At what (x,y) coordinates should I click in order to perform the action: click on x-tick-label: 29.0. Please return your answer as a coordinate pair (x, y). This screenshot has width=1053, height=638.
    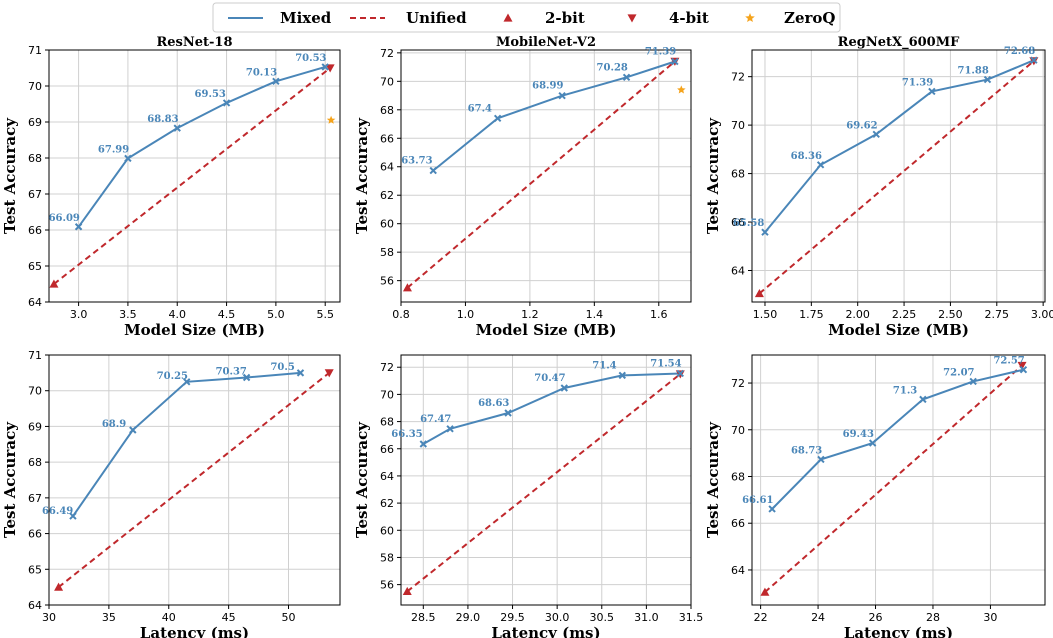
    Looking at the image, I should click on (468, 617).